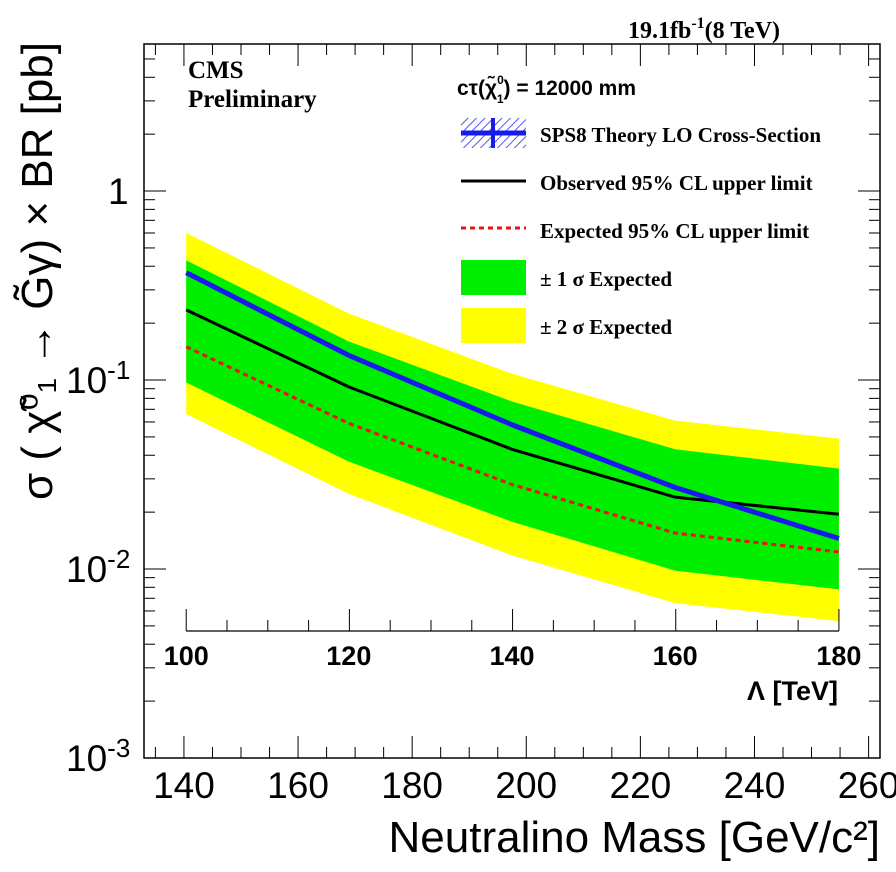 This screenshot has height=872, width=896. Describe the element at coordinates (792, 691) in the screenshot. I see `lambda-axis-title: Λ [TeV]` at that location.